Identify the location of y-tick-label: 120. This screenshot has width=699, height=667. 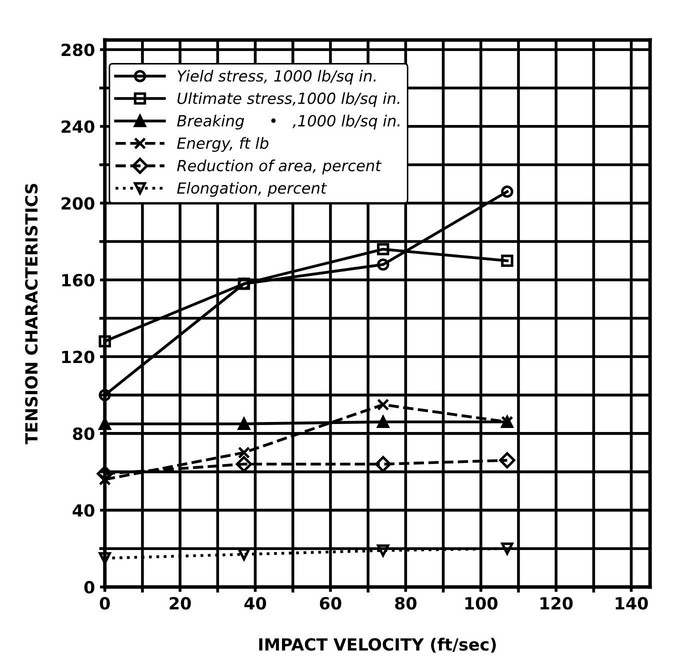
(78, 357).